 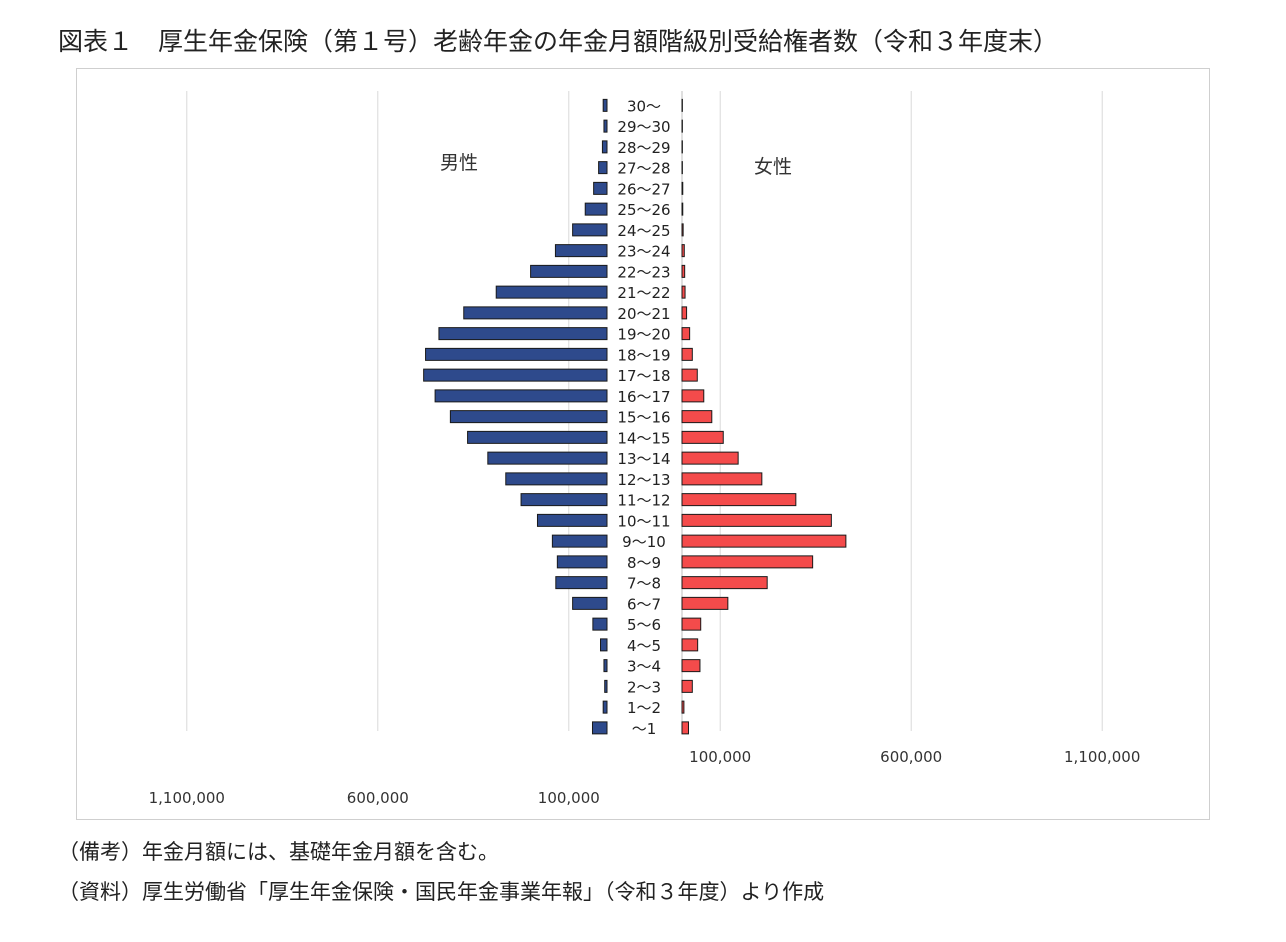 I want to click on category-label: 18～19, so click(x=643, y=355).